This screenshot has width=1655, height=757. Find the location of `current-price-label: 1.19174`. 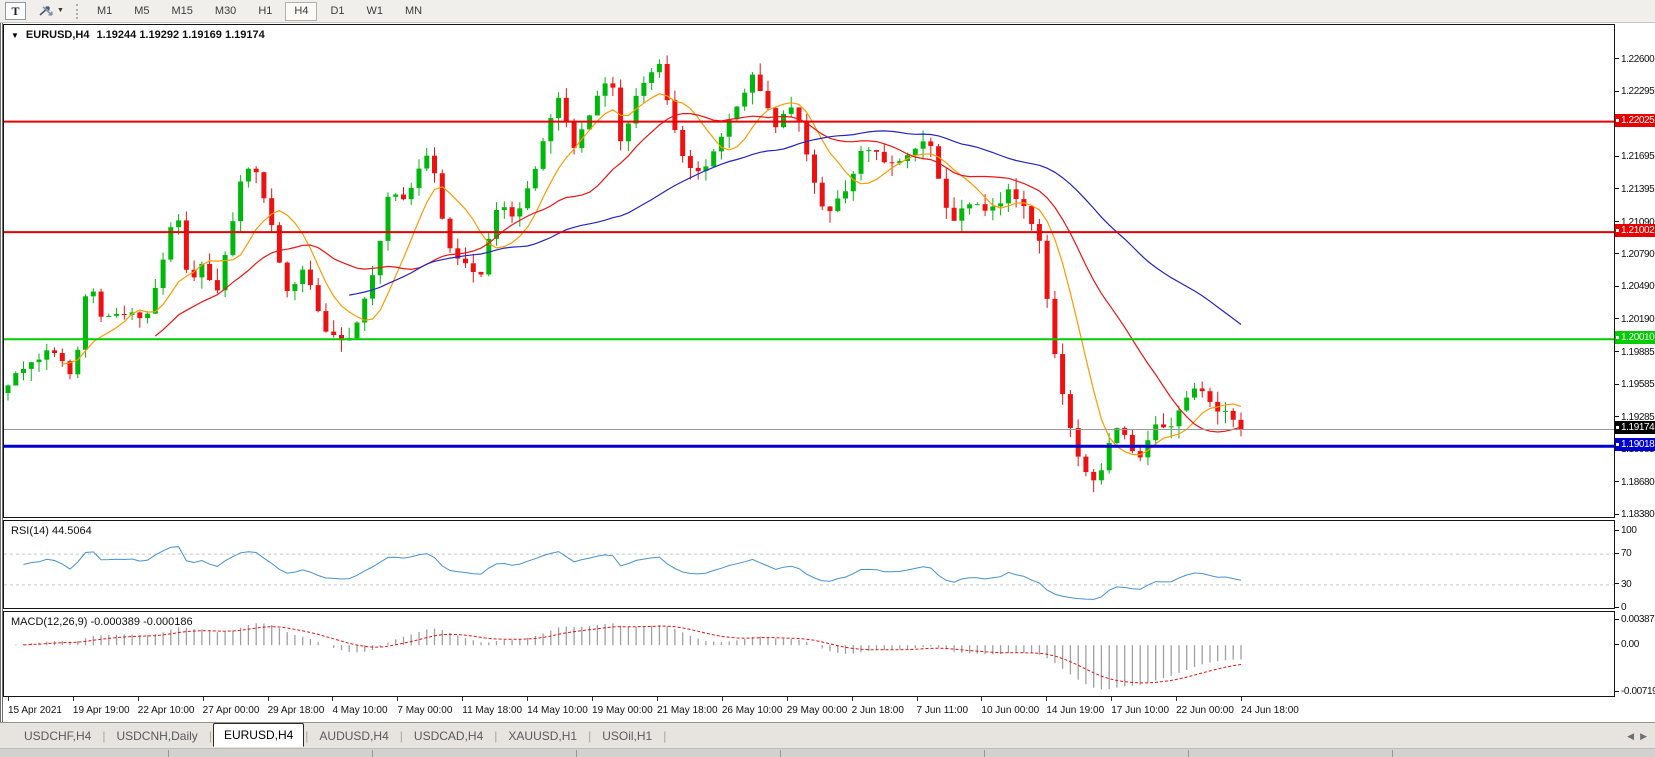

current-price-label: 1.19174 is located at coordinates (1635, 428).